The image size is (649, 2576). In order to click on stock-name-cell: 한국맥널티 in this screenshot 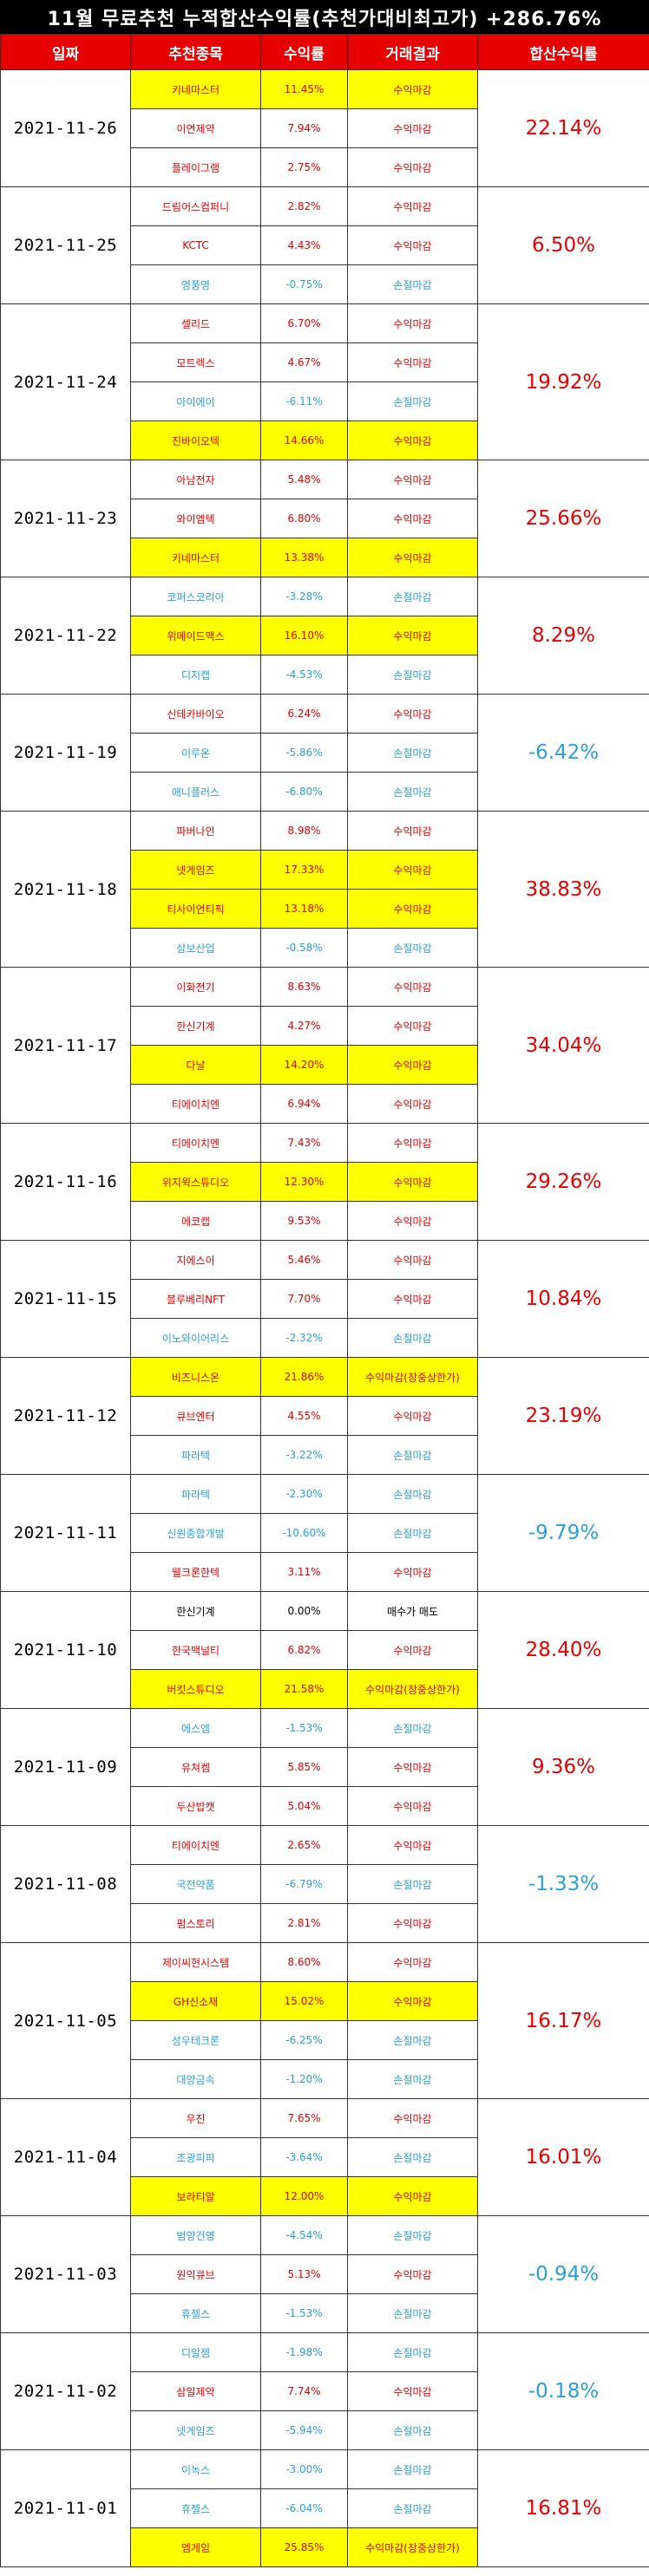, I will do `click(195, 1650)`.